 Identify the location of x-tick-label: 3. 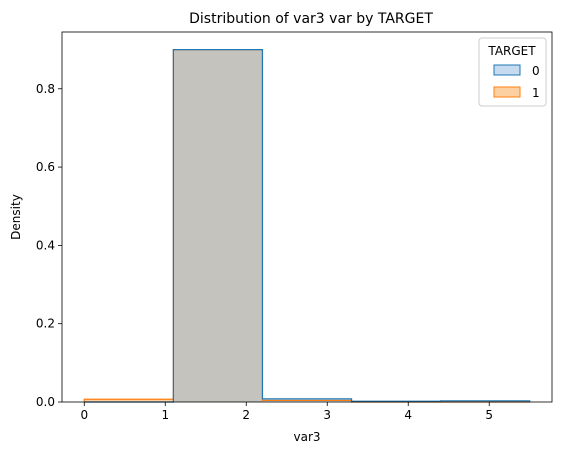
(327, 415).